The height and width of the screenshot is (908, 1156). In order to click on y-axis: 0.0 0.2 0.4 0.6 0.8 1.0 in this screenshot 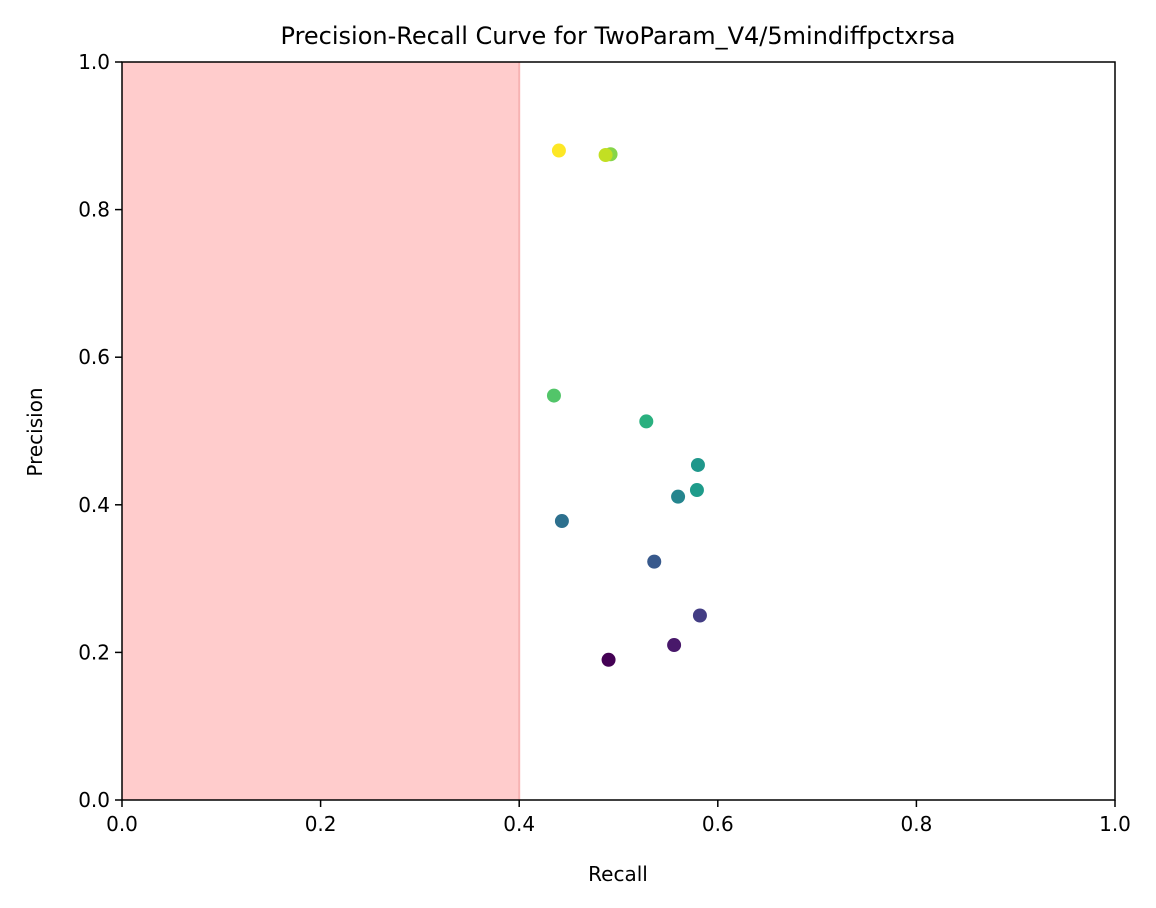, I will do `click(100, 431)`.